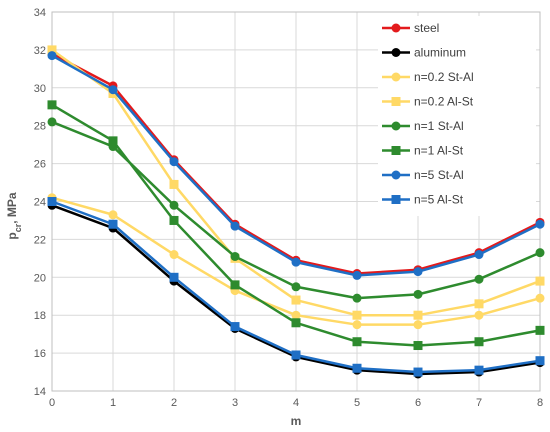 Image resolution: width=550 pixels, height=432 pixels. Describe the element at coordinates (439, 200) in the screenshot. I see `legend-label: n=5 Al-St` at that location.